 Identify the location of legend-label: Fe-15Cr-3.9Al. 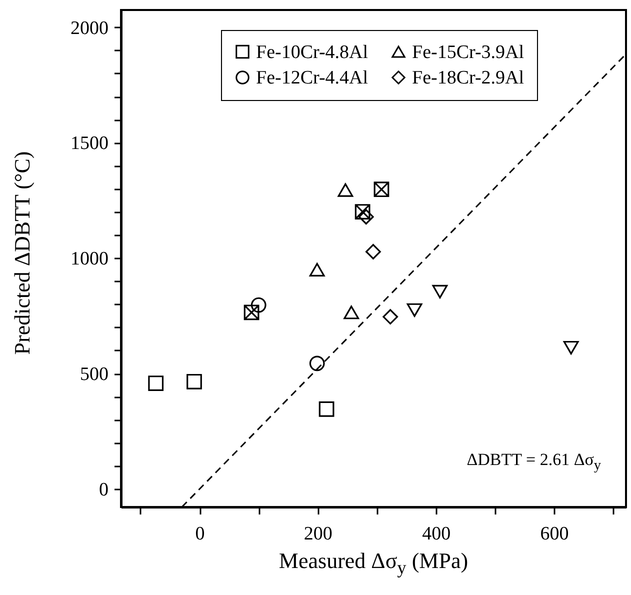
(468, 52).